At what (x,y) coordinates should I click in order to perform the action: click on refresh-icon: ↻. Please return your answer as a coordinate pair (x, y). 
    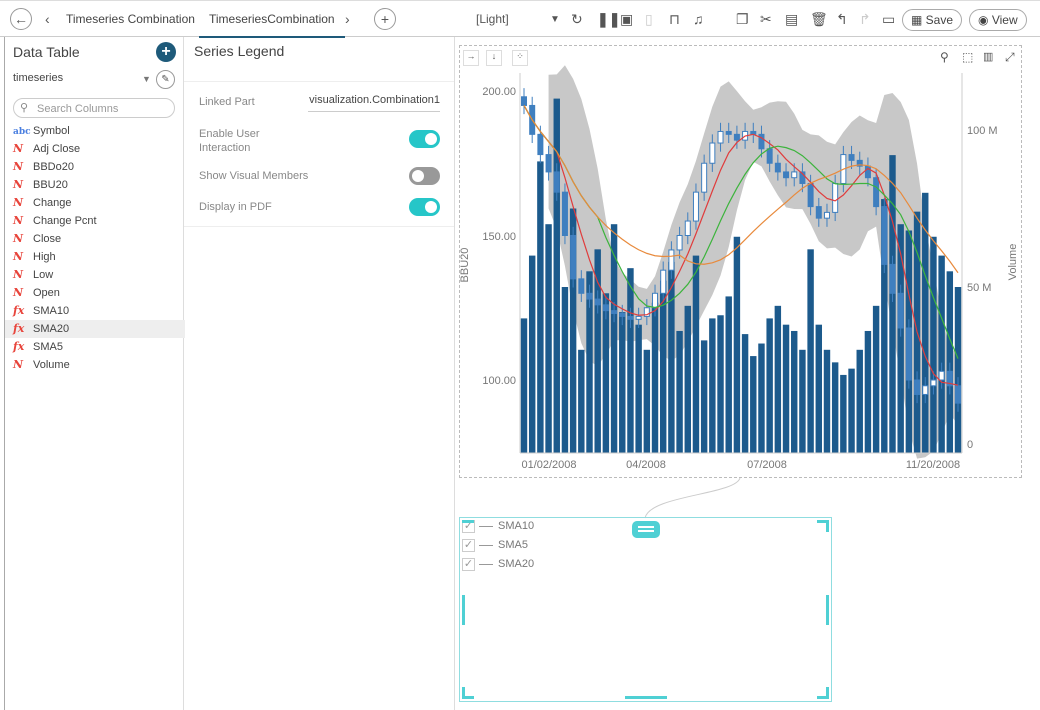
    Looking at the image, I should click on (577, 19).